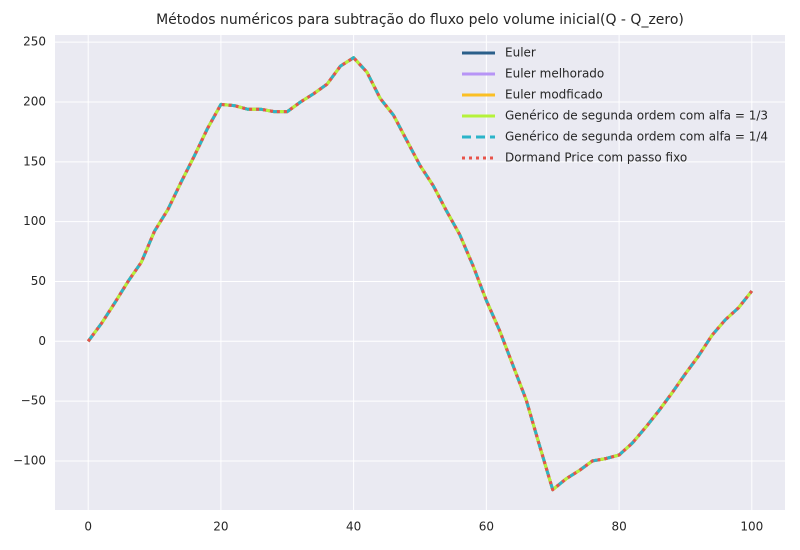 This screenshot has height=550, width=800. What do you see at coordinates (38, 281) in the screenshot?
I see `y-tick-label: 50` at bounding box center [38, 281].